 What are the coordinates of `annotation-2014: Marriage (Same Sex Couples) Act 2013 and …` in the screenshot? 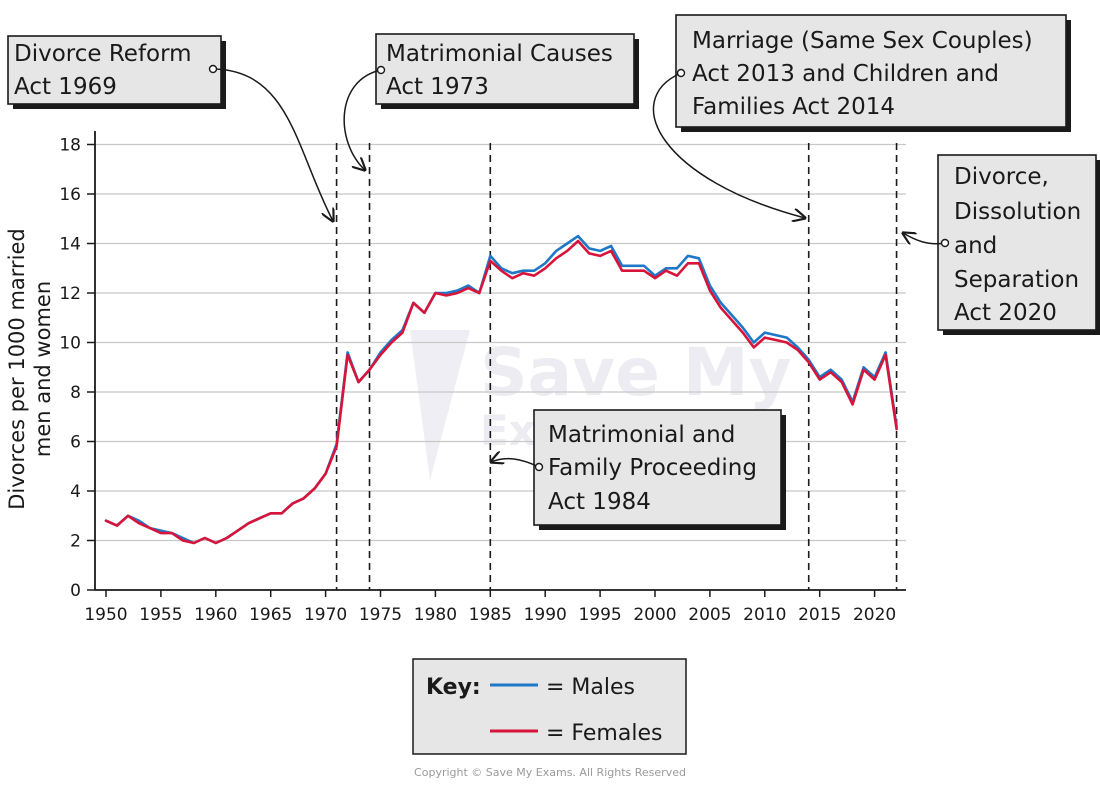 It's located at (861, 116).